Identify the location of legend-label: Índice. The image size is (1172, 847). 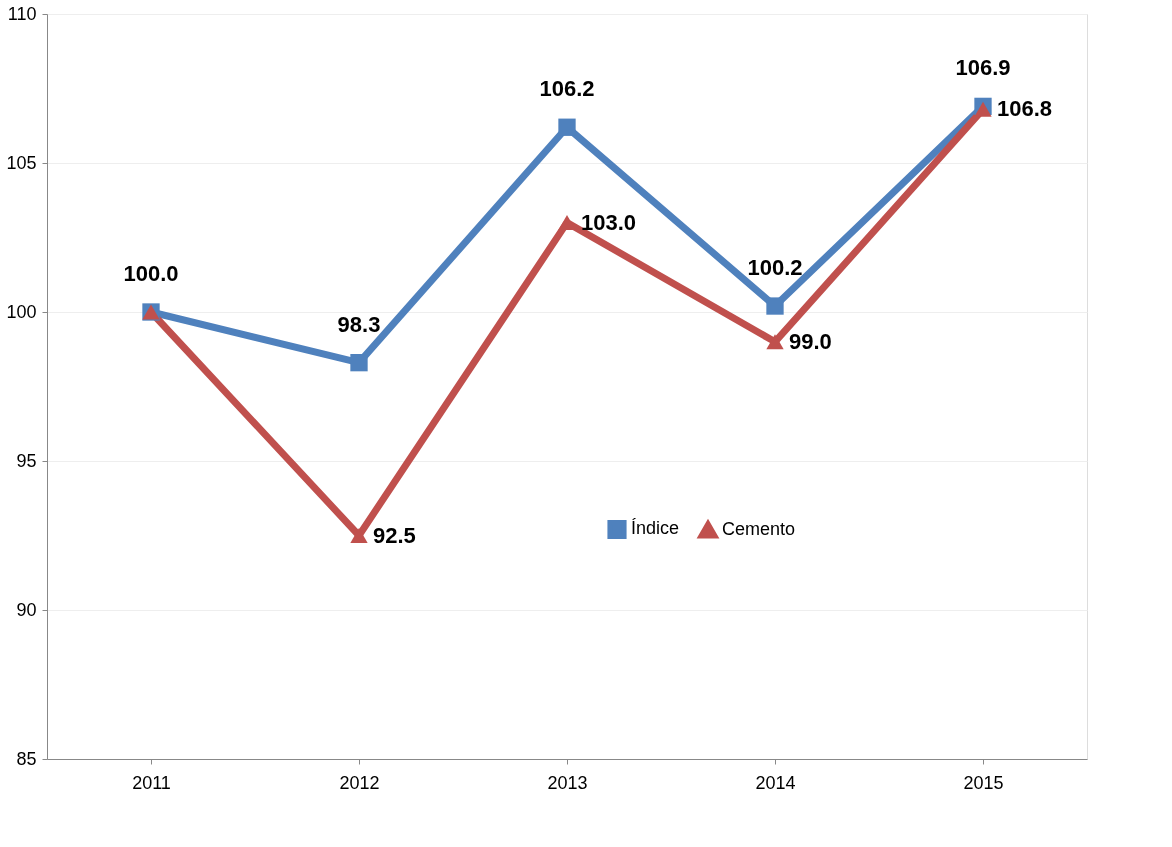
(655, 528).